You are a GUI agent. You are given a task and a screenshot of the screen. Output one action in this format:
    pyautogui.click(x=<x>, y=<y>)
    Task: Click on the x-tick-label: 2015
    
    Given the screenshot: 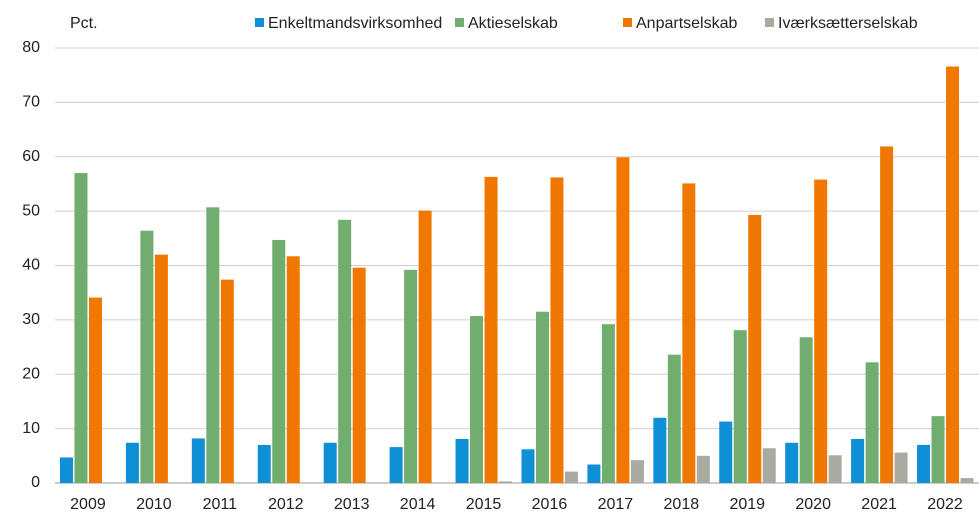 What is the action you would take?
    pyautogui.click(x=484, y=504)
    